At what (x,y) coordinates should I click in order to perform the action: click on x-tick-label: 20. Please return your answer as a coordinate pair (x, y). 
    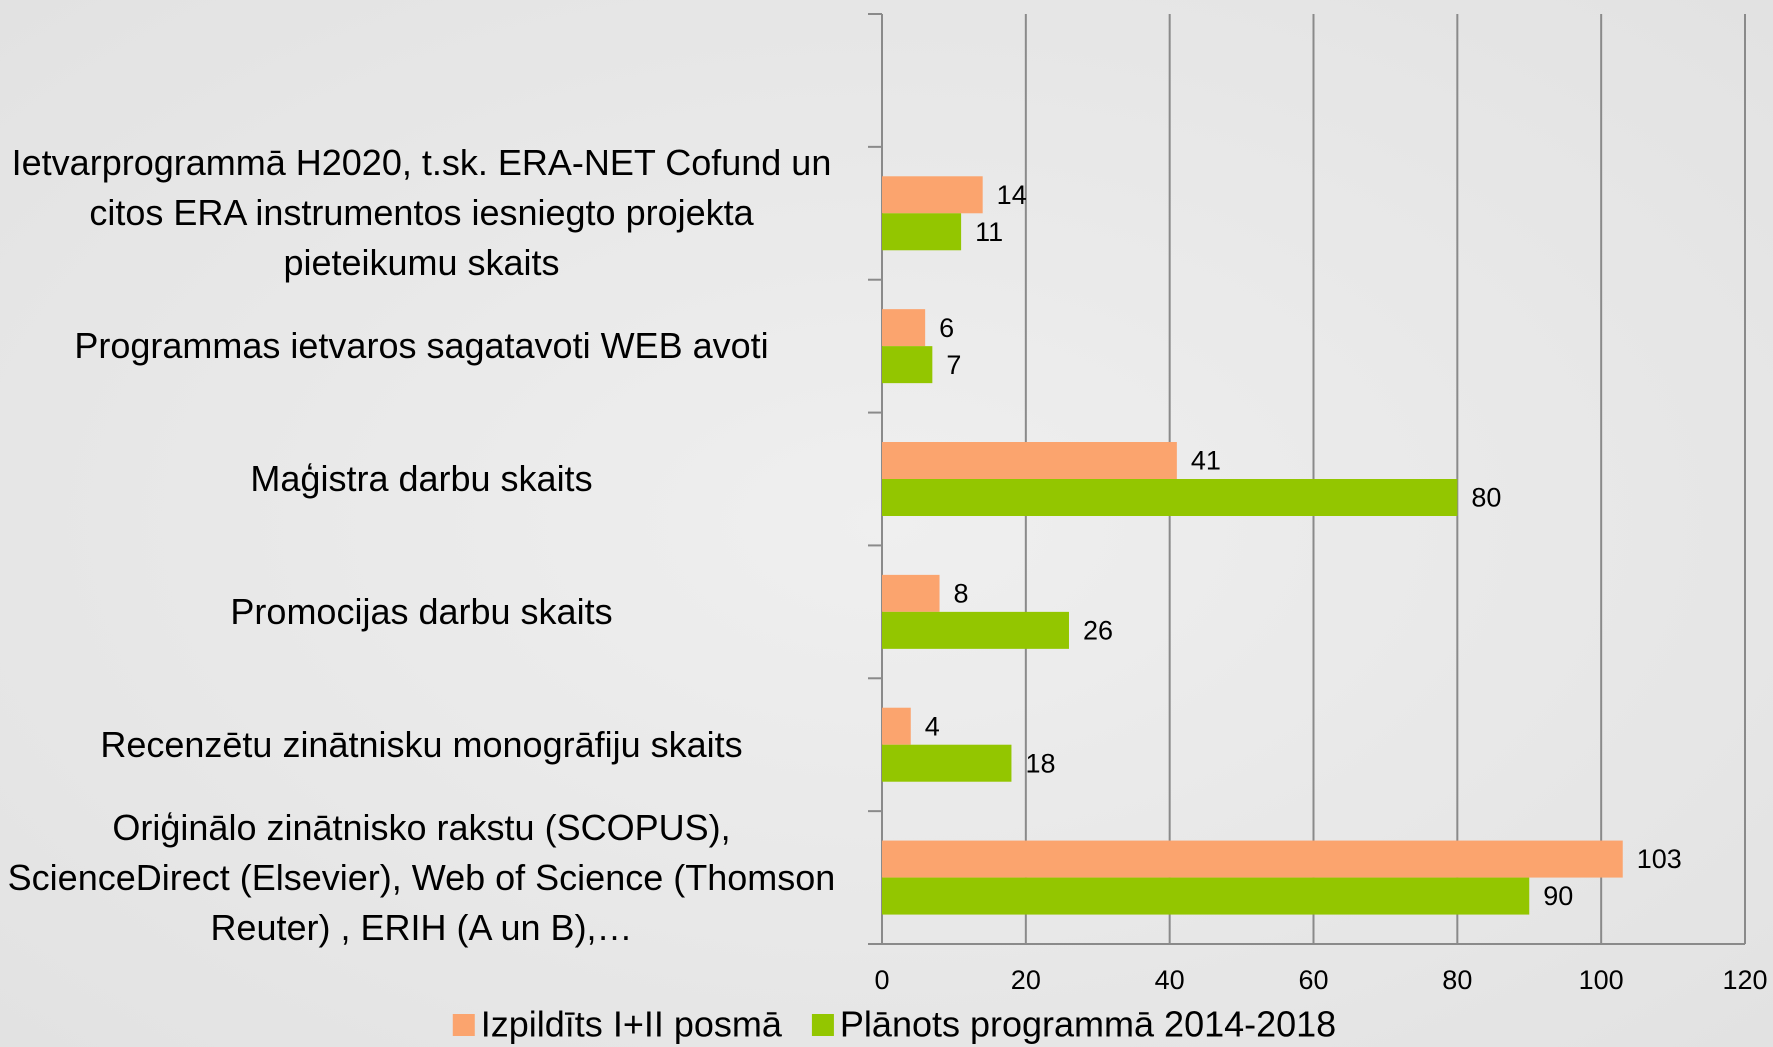
    Looking at the image, I should click on (1026, 980).